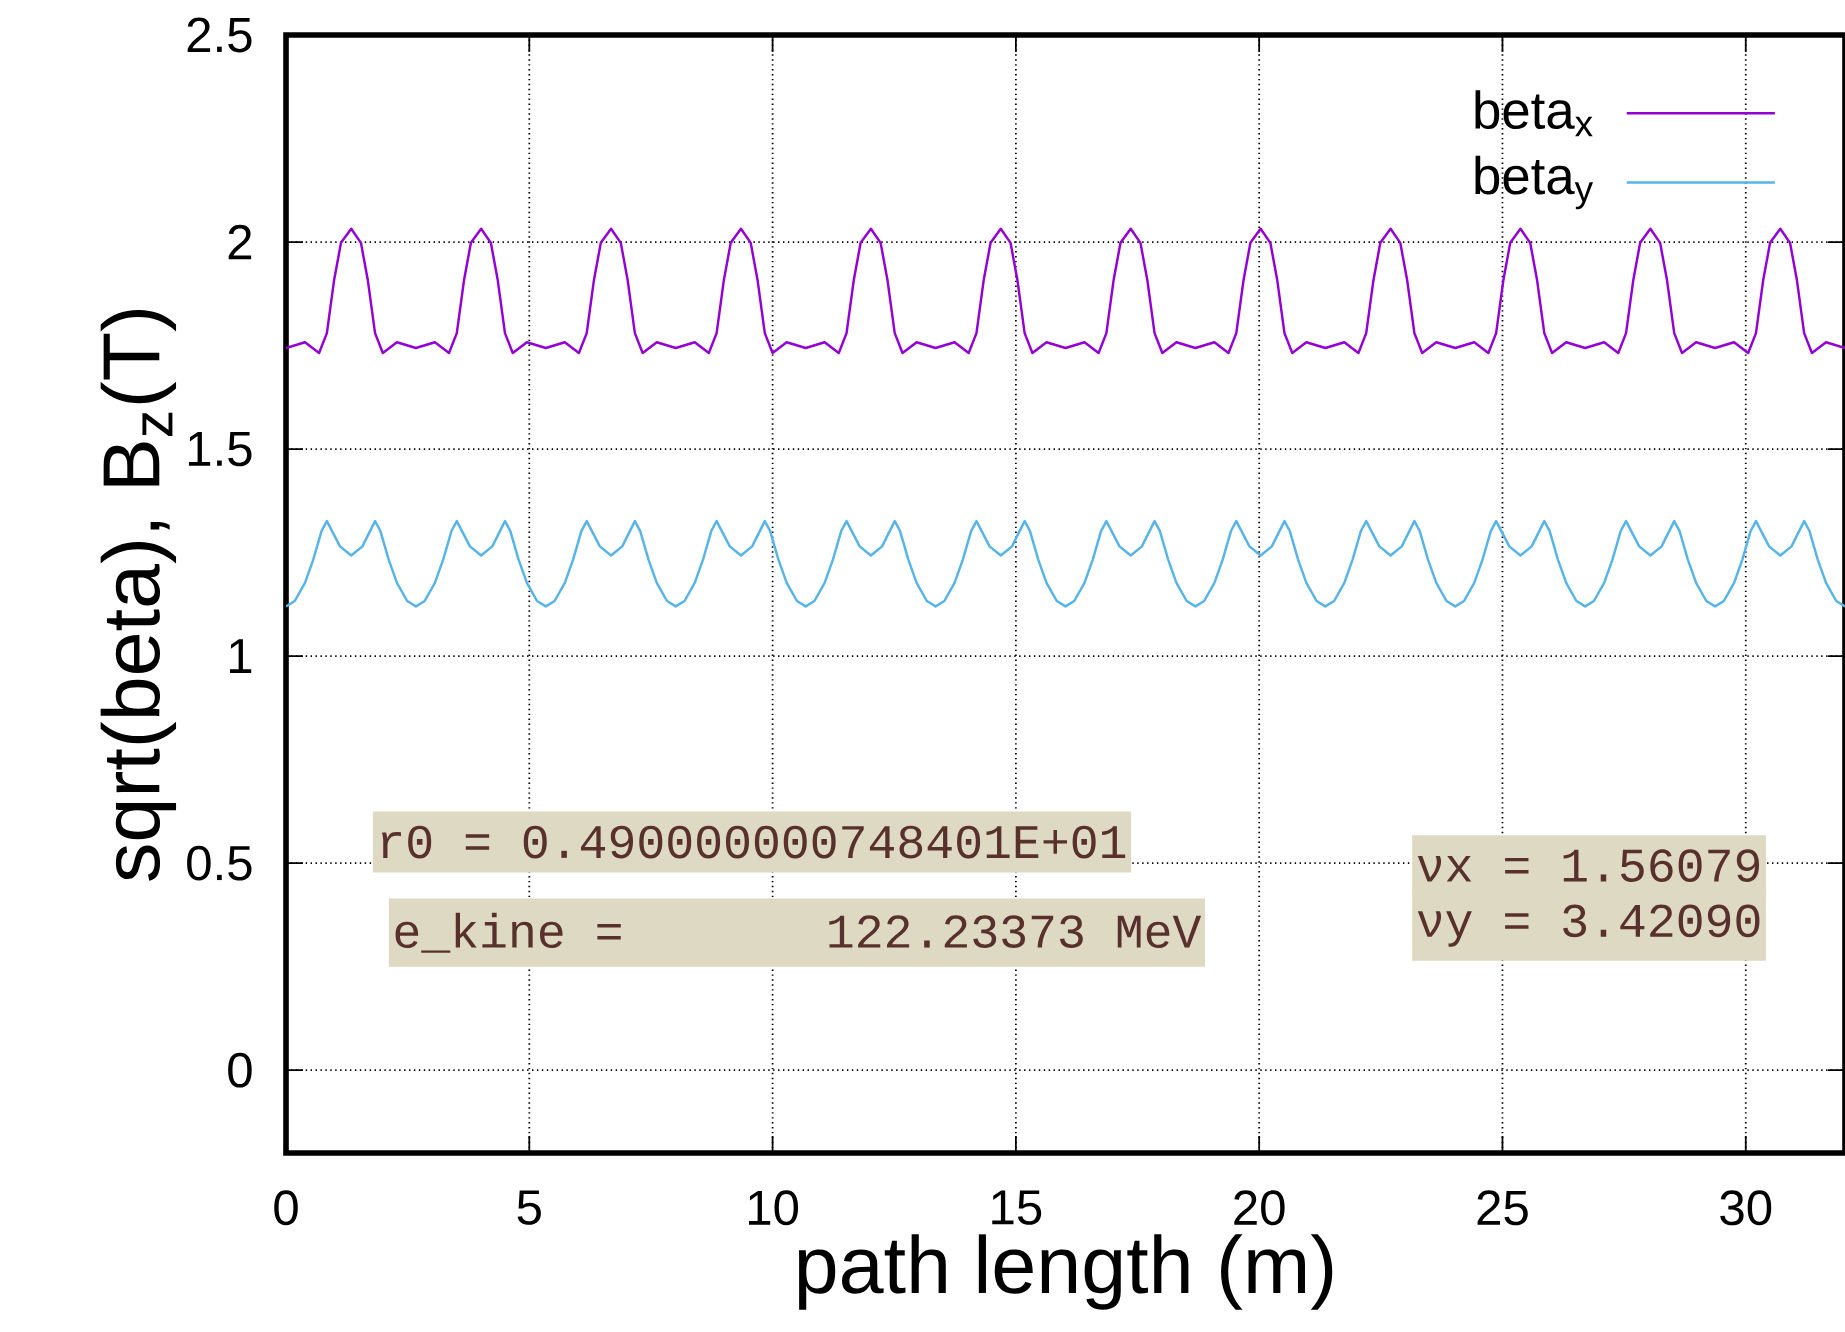 The width and height of the screenshot is (1845, 1332). I want to click on x-tick-label: 20, so click(1259, 1208).